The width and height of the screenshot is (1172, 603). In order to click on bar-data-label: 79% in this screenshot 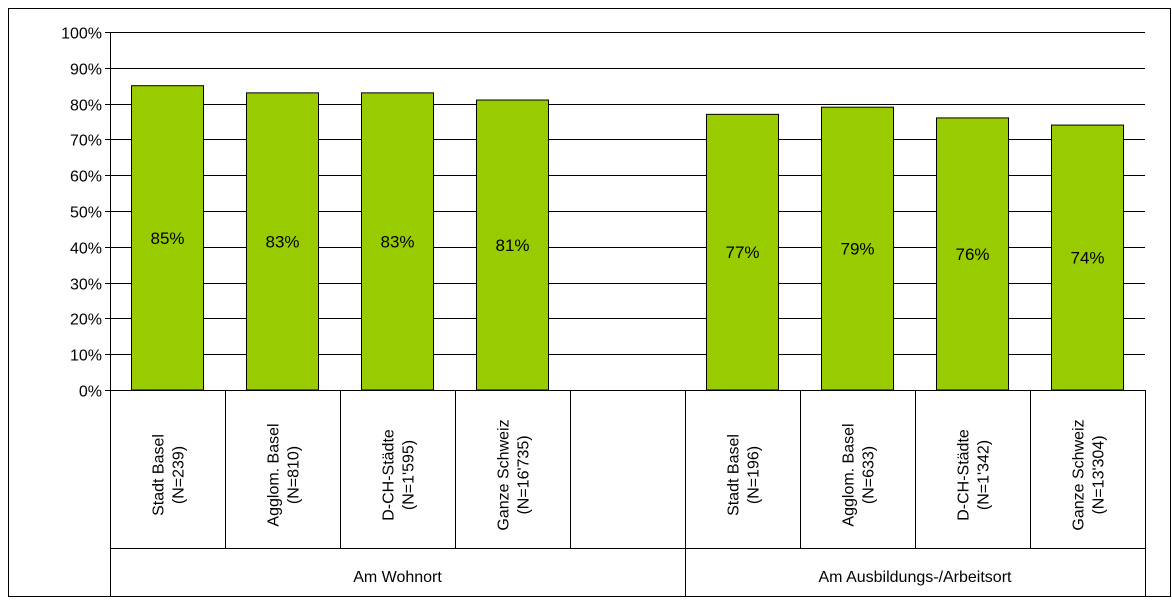, I will do `click(857, 249)`.